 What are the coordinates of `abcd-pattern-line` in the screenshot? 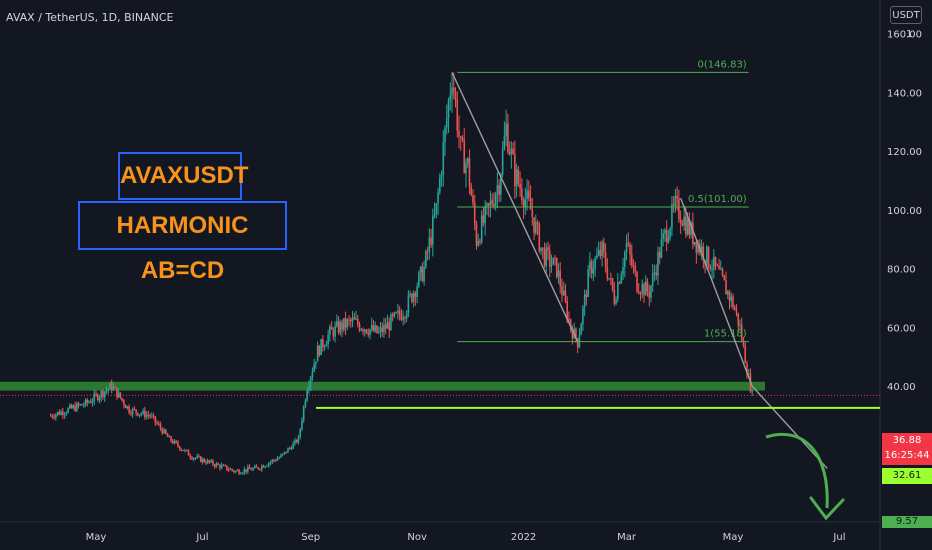 It's located at (789, 427).